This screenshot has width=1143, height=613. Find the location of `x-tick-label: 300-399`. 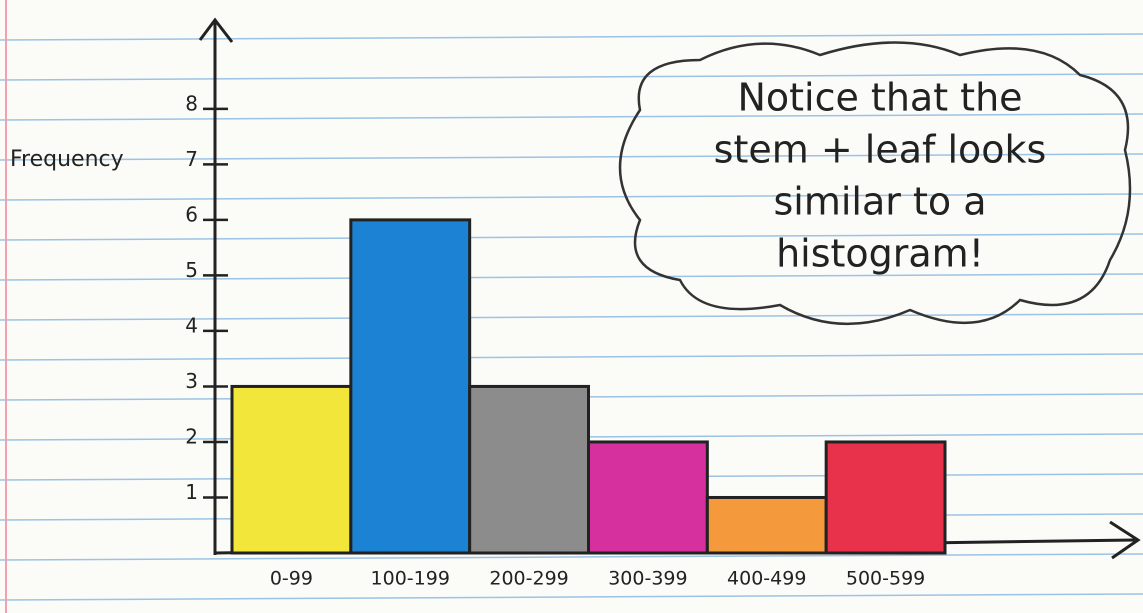

x-tick-label: 300-399 is located at coordinates (647, 579).